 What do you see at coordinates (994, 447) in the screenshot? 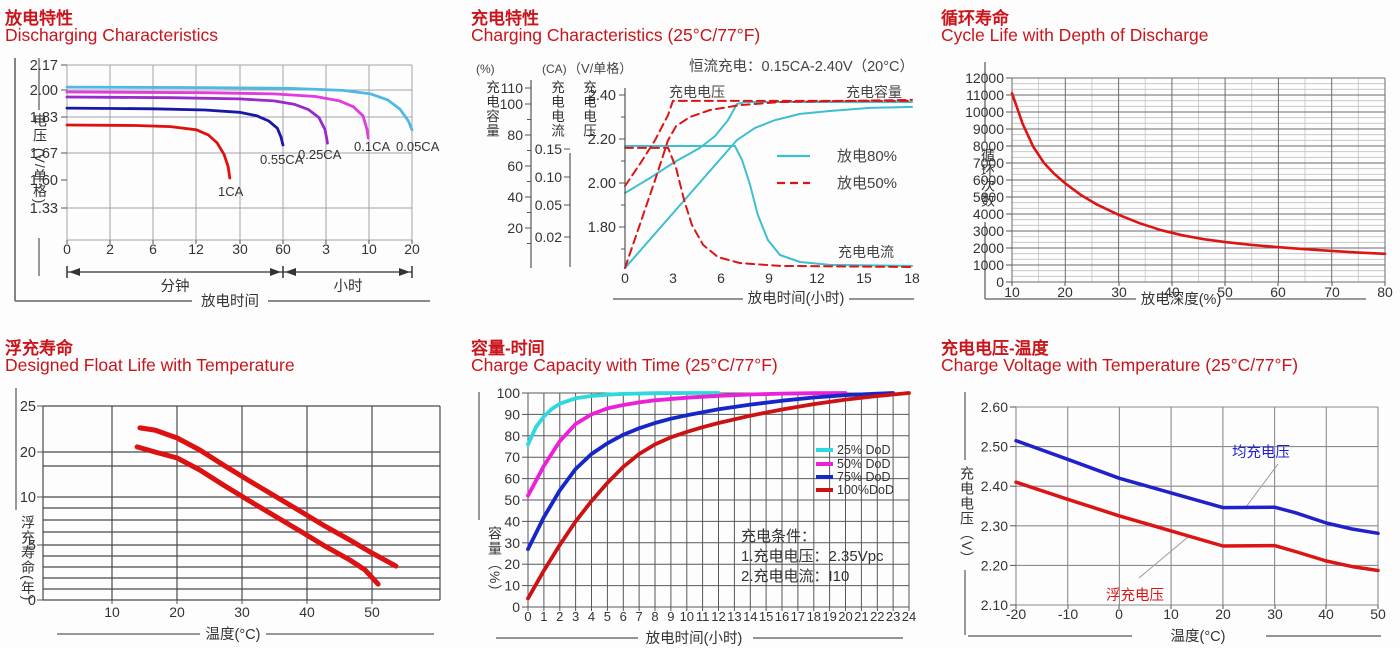
I see `text-decoration: 2.50` at bounding box center [994, 447].